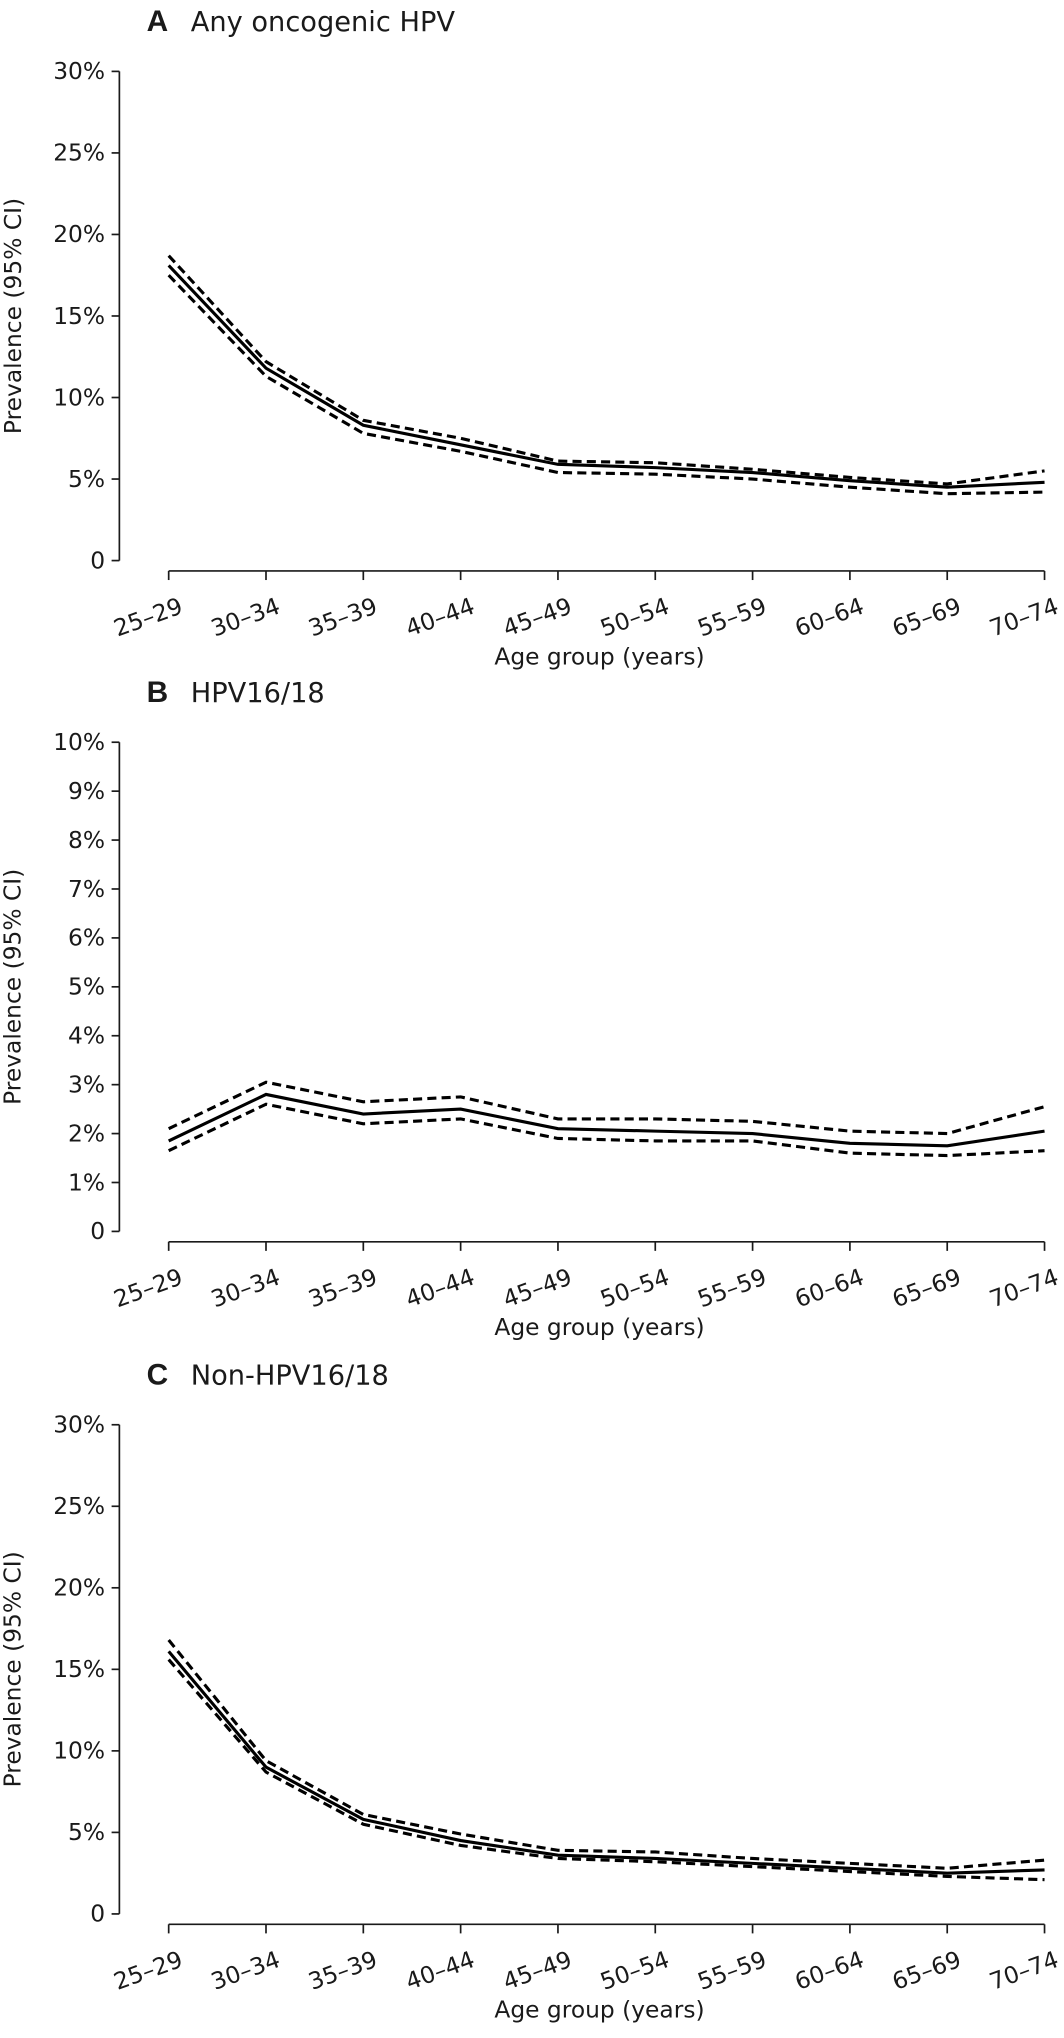  What do you see at coordinates (86, 889) in the screenshot?
I see `y-tick-label: 7%` at bounding box center [86, 889].